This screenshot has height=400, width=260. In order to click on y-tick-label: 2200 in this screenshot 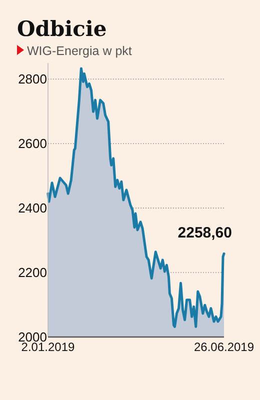, I will do `click(32, 272)`.